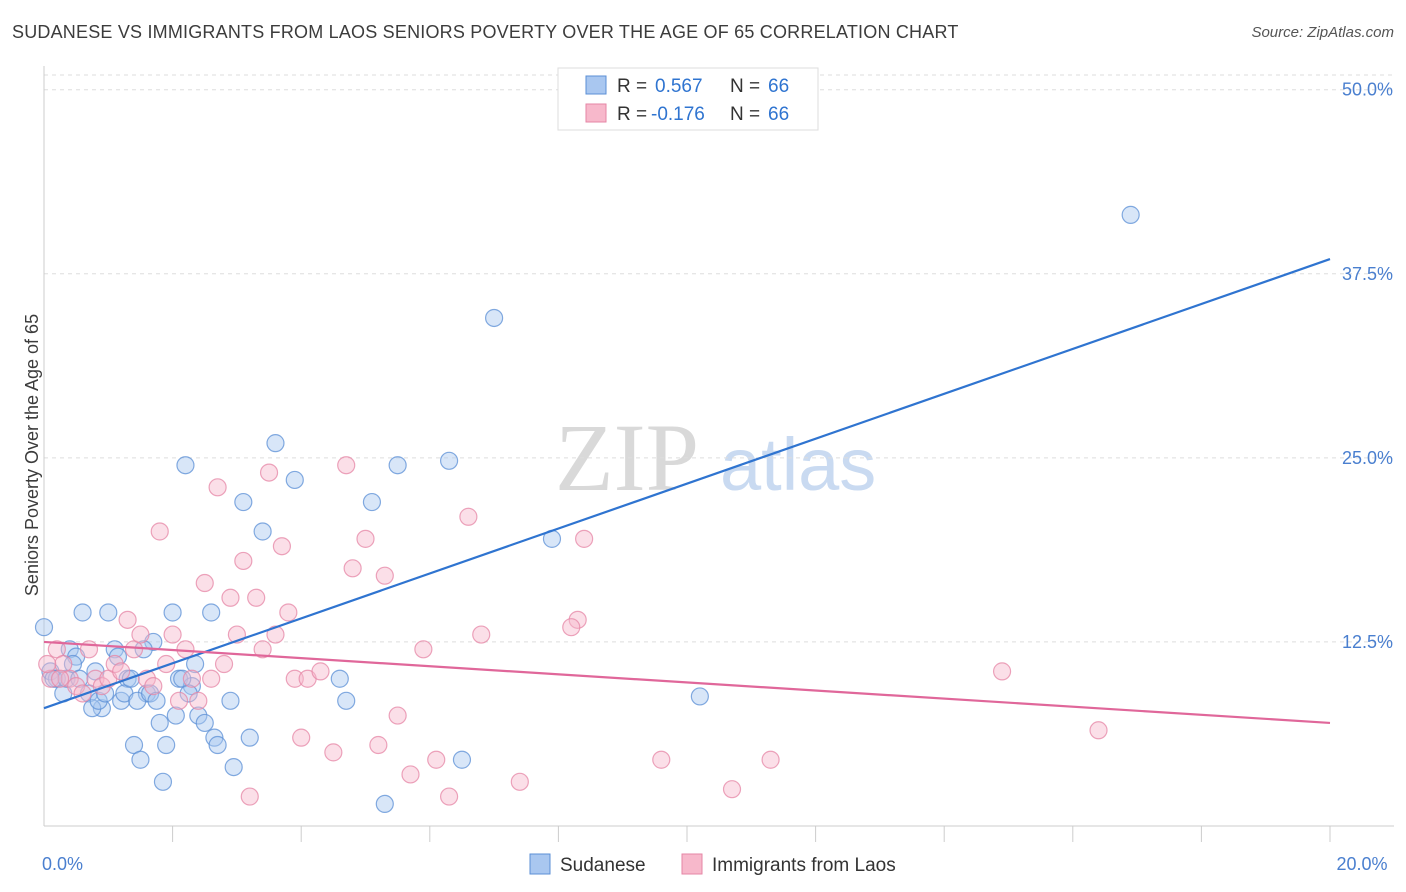 This screenshot has width=1406, height=892. Describe the element at coordinates (745, 114) in the screenshot. I see `legend-top-n-label-2: N =` at that location.